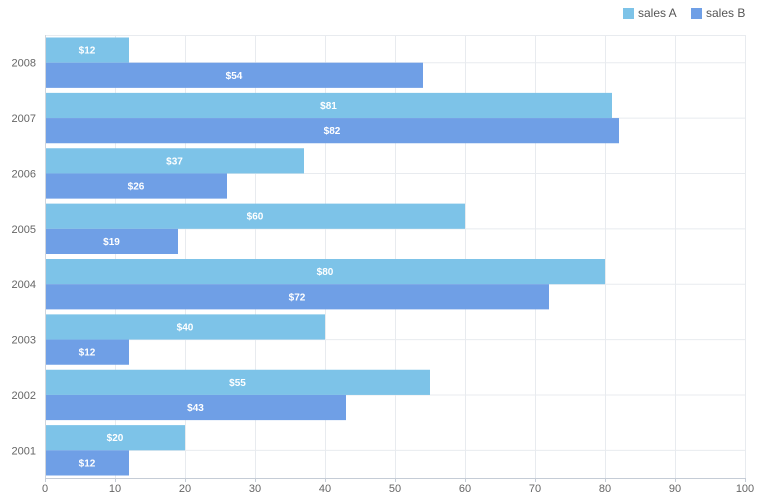  I want to click on bar-sales-A-2001, so click(115, 438).